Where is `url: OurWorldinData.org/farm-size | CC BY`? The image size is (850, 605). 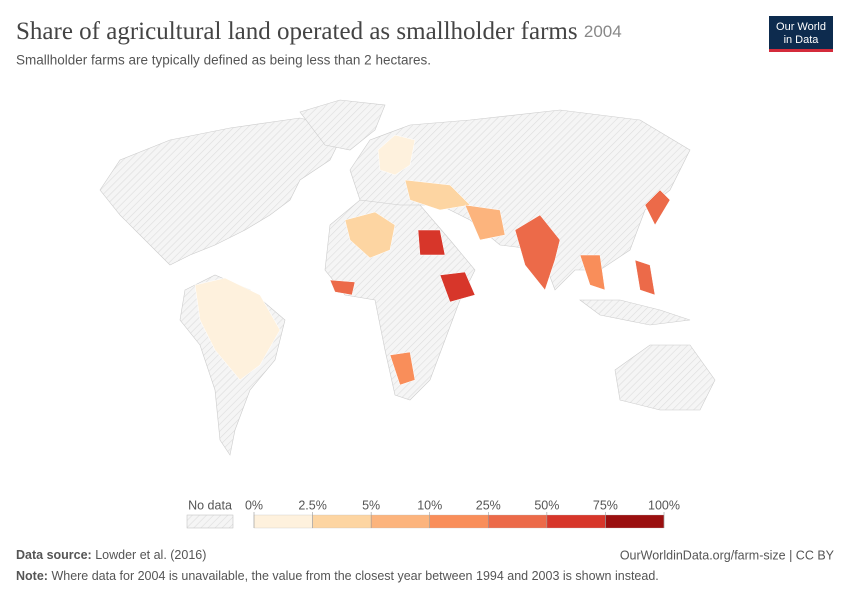
url: OurWorldinData.org/farm-size | CC BY is located at coordinates (727, 555).